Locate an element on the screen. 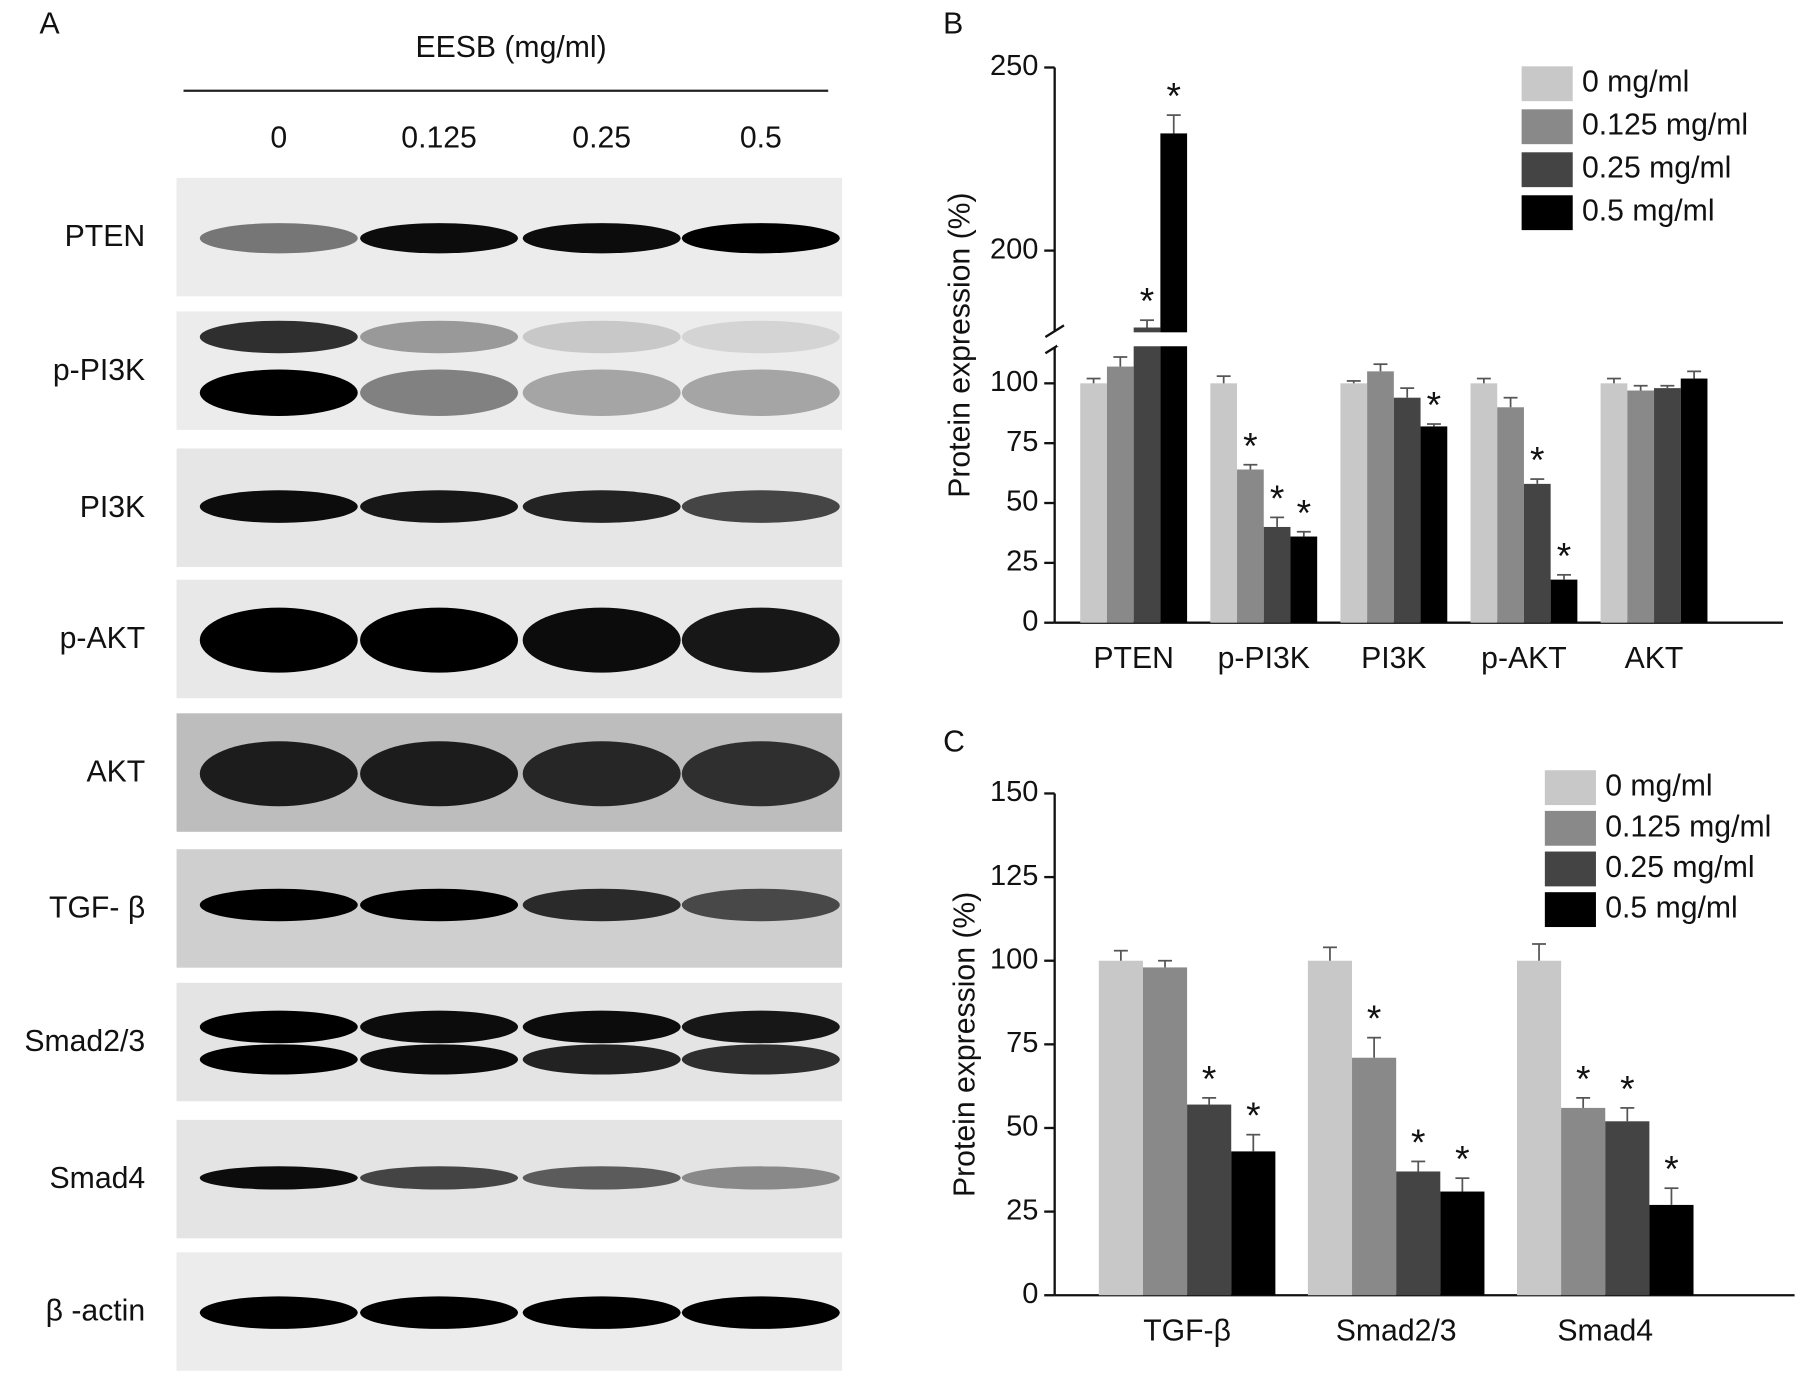 Image resolution: width=1812 pixels, height=1379 pixels. x-tick-label: p-AKT is located at coordinates (1524, 658).